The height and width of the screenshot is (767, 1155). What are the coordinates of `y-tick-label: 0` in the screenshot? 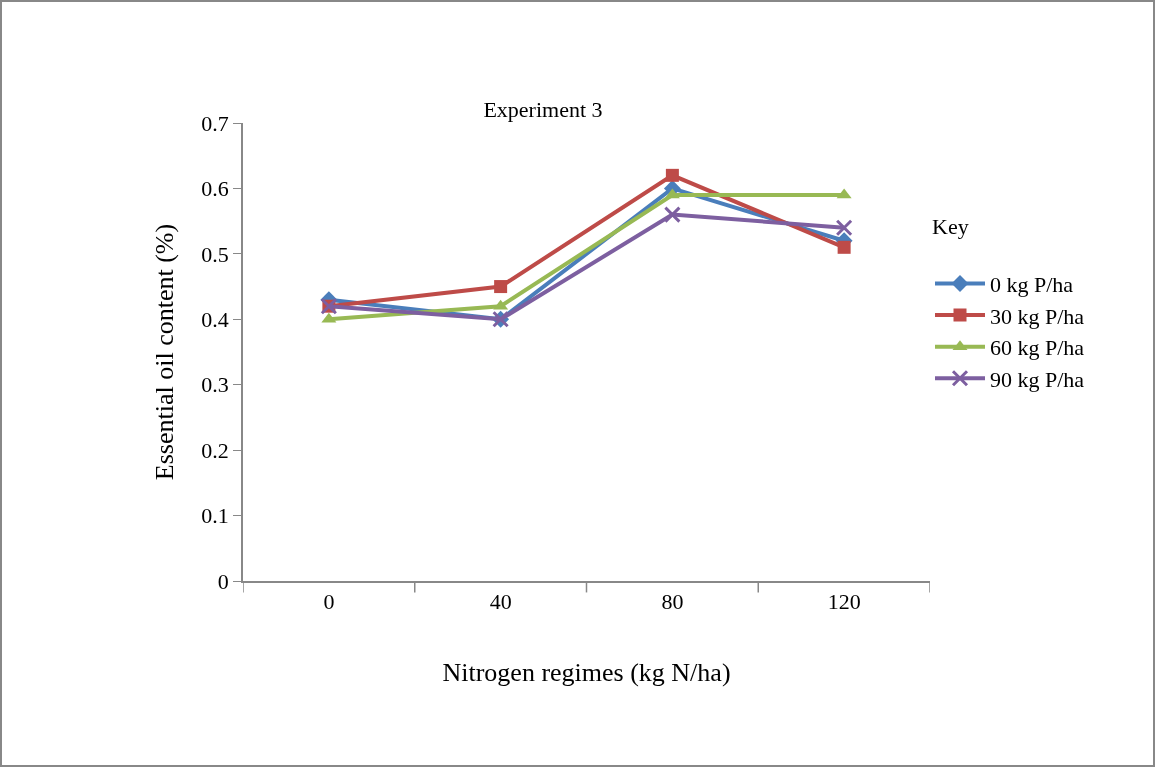 It's located at (223, 581).